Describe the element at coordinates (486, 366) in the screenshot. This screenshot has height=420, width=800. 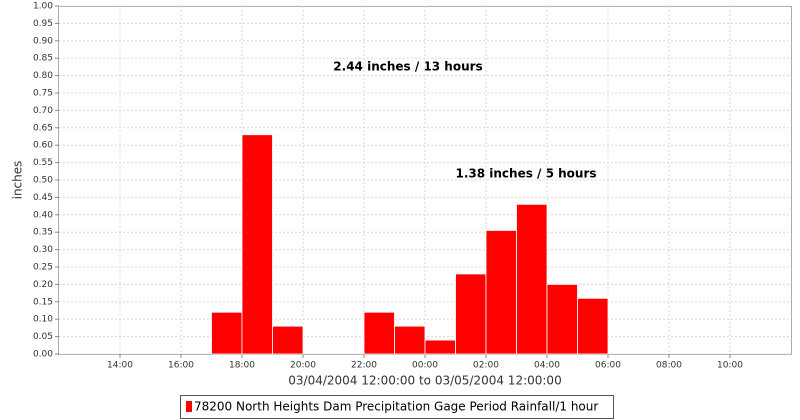
I see `x-tick-label: 02:00` at that location.